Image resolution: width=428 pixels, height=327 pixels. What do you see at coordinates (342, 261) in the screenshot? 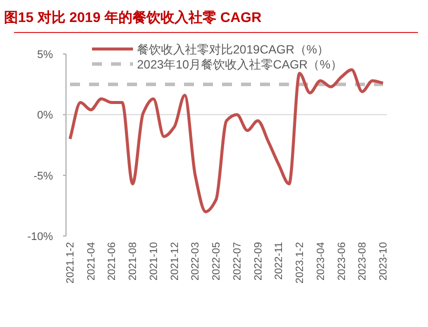
I see `x-tick-label: 2023-06` at bounding box center [342, 261].